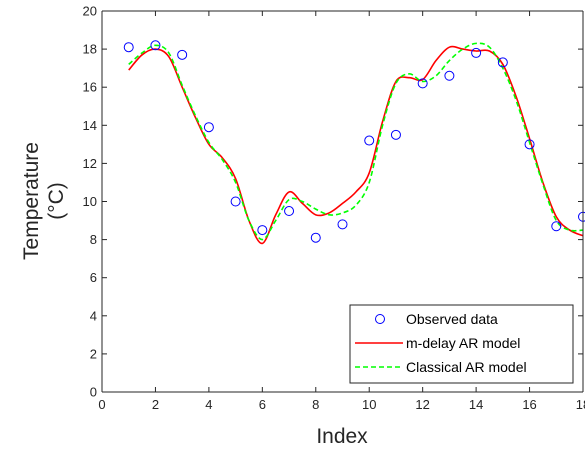 This screenshot has height=449, width=585. Describe the element at coordinates (529, 404) in the screenshot. I see `x-tick-label: 16` at that location.